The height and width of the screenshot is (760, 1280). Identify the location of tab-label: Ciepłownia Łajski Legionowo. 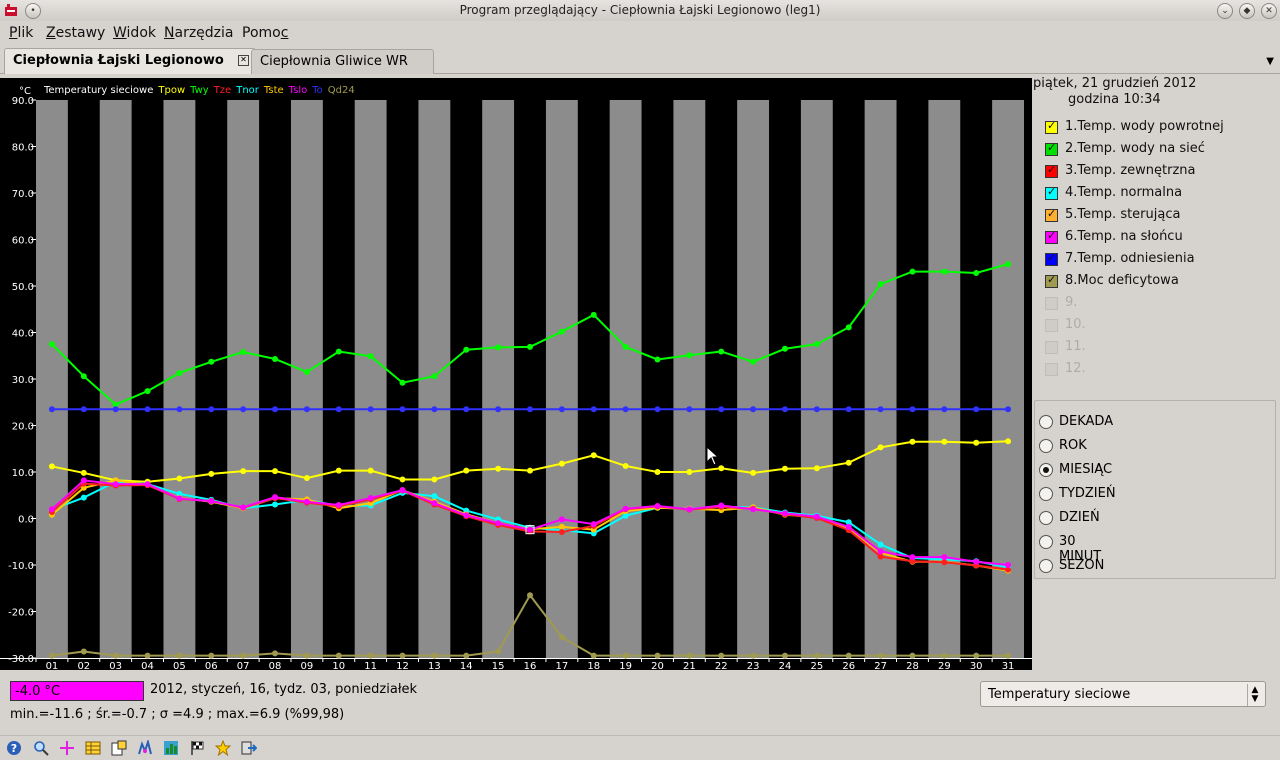
(118, 60).